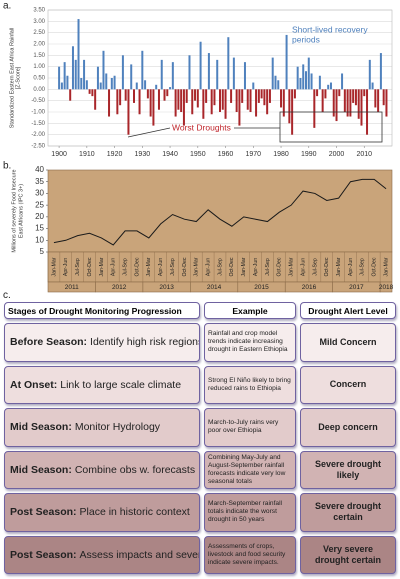 The height and width of the screenshot is (579, 400). What do you see at coordinates (134, 512) in the screenshot?
I see `stage-task: Place in historic context` at bounding box center [134, 512].